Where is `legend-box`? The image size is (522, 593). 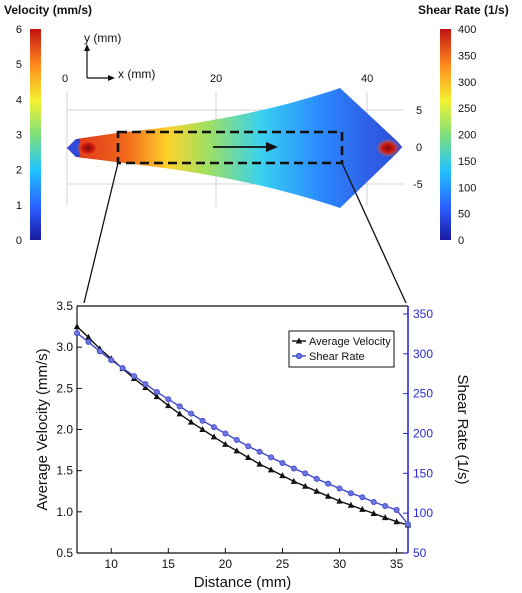
legend-box is located at coordinates (341, 349).